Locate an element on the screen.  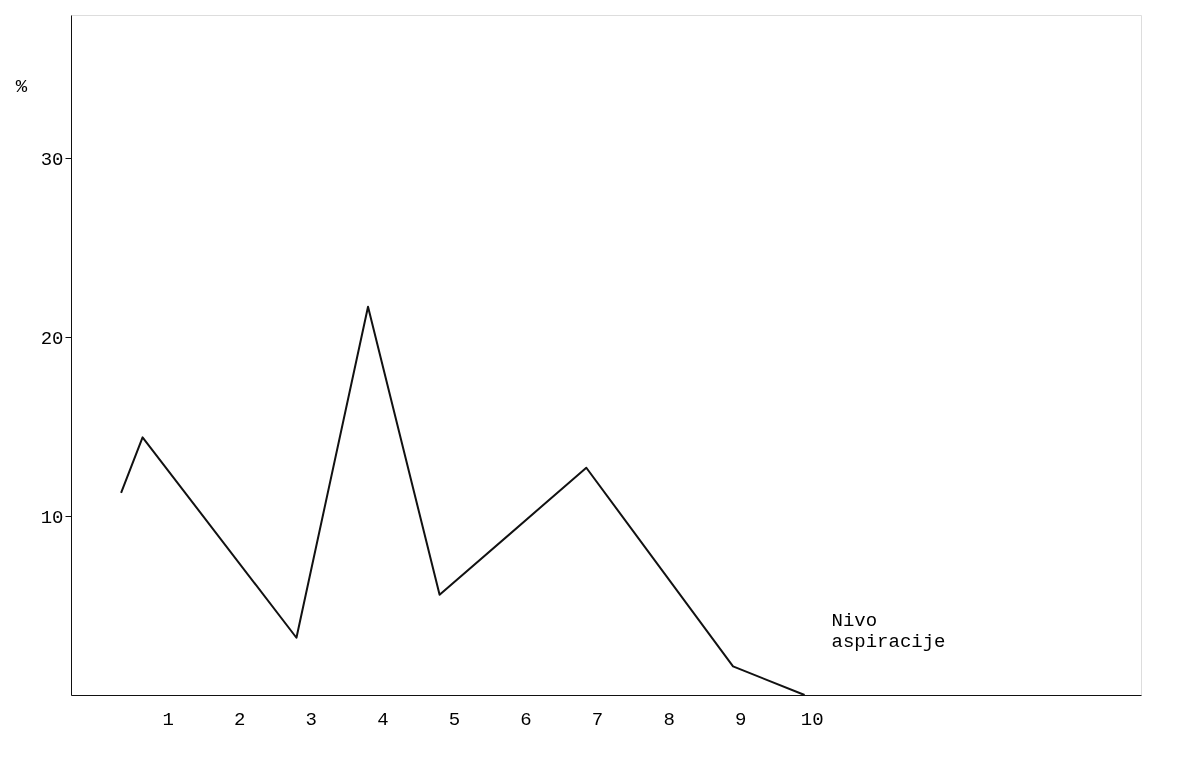
x-tick-label: 3 is located at coordinates (311, 719).